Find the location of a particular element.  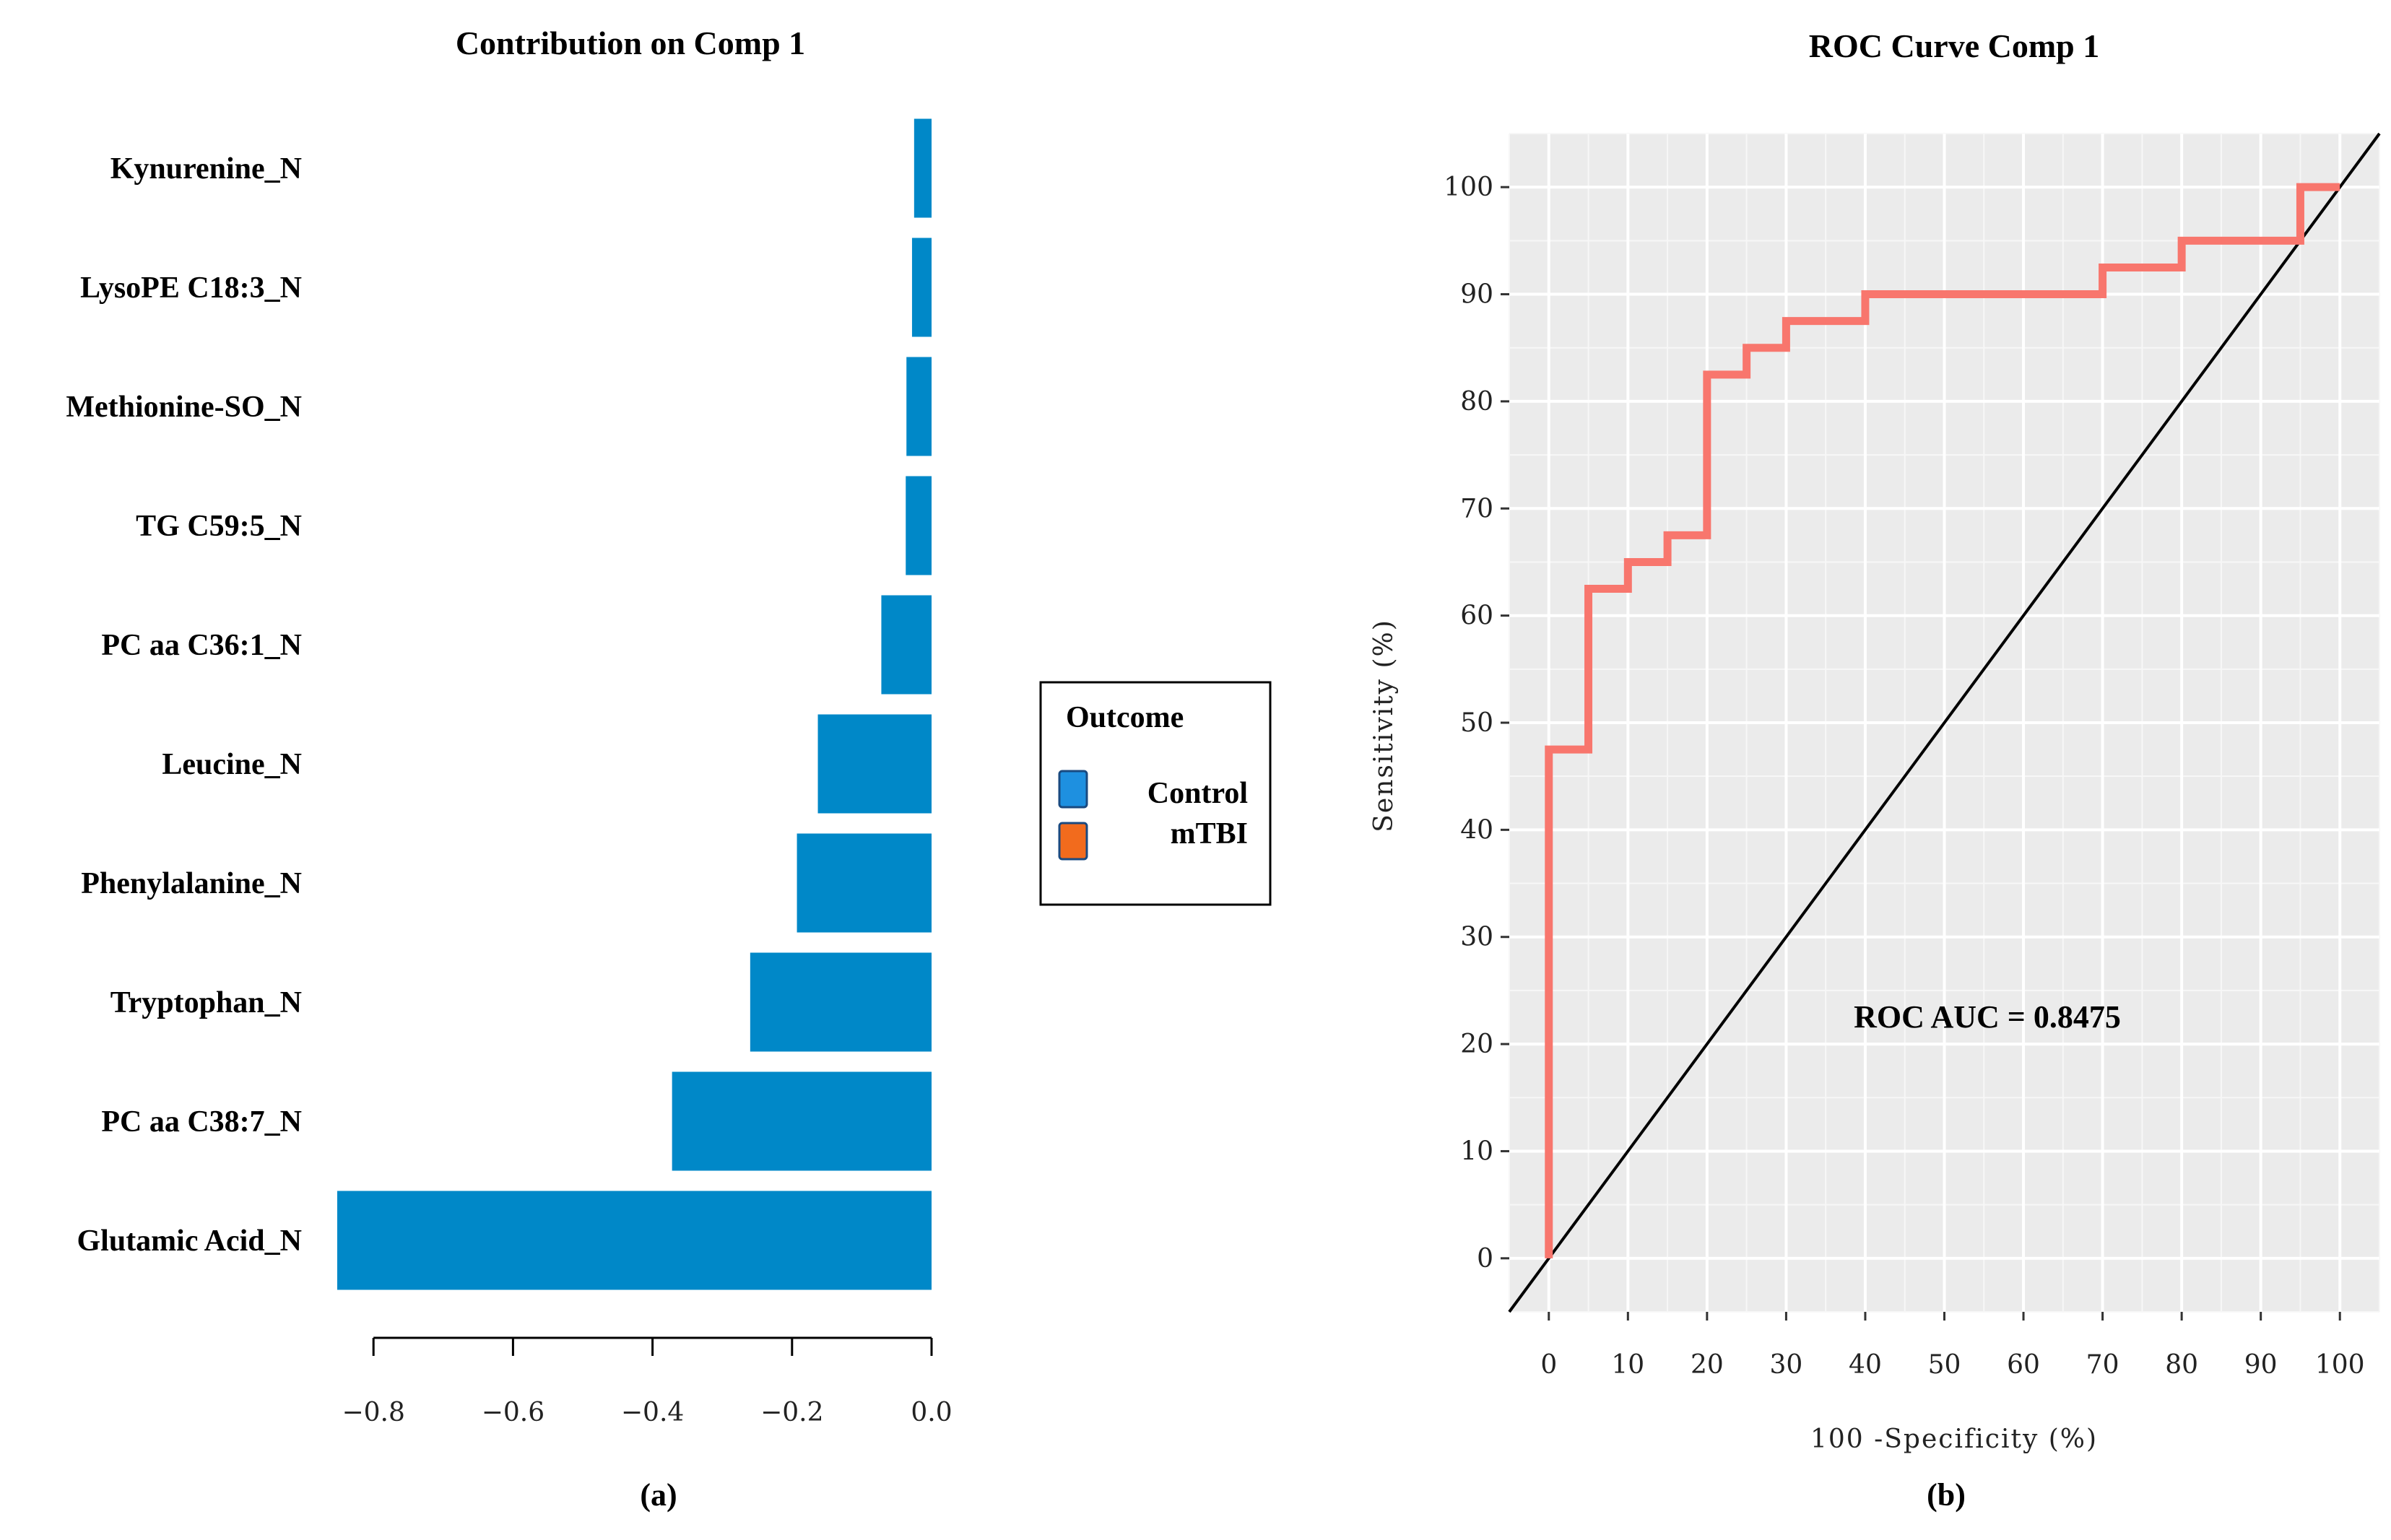

x-tick-label: −0.4 is located at coordinates (652, 1412).